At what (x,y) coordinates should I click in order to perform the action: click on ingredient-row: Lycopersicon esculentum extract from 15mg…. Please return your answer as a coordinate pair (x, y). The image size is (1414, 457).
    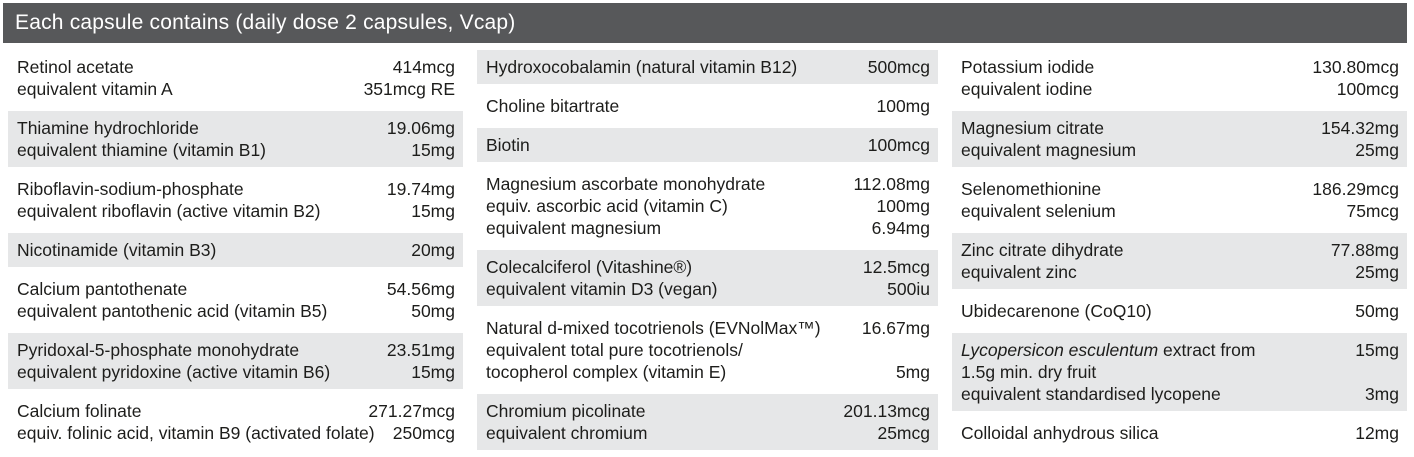
    Looking at the image, I should click on (1179, 372).